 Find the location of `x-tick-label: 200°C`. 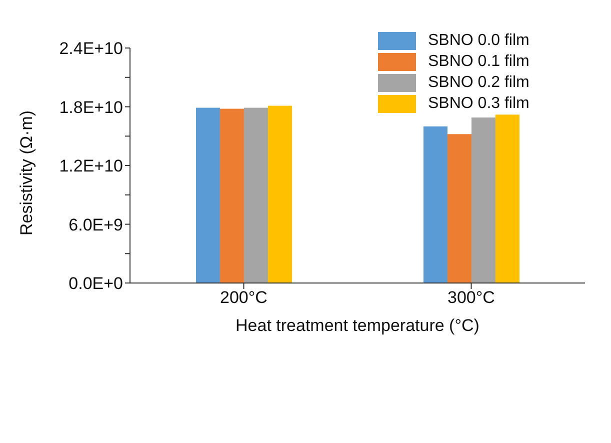

x-tick-label: 200°C is located at coordinates (244, 298).